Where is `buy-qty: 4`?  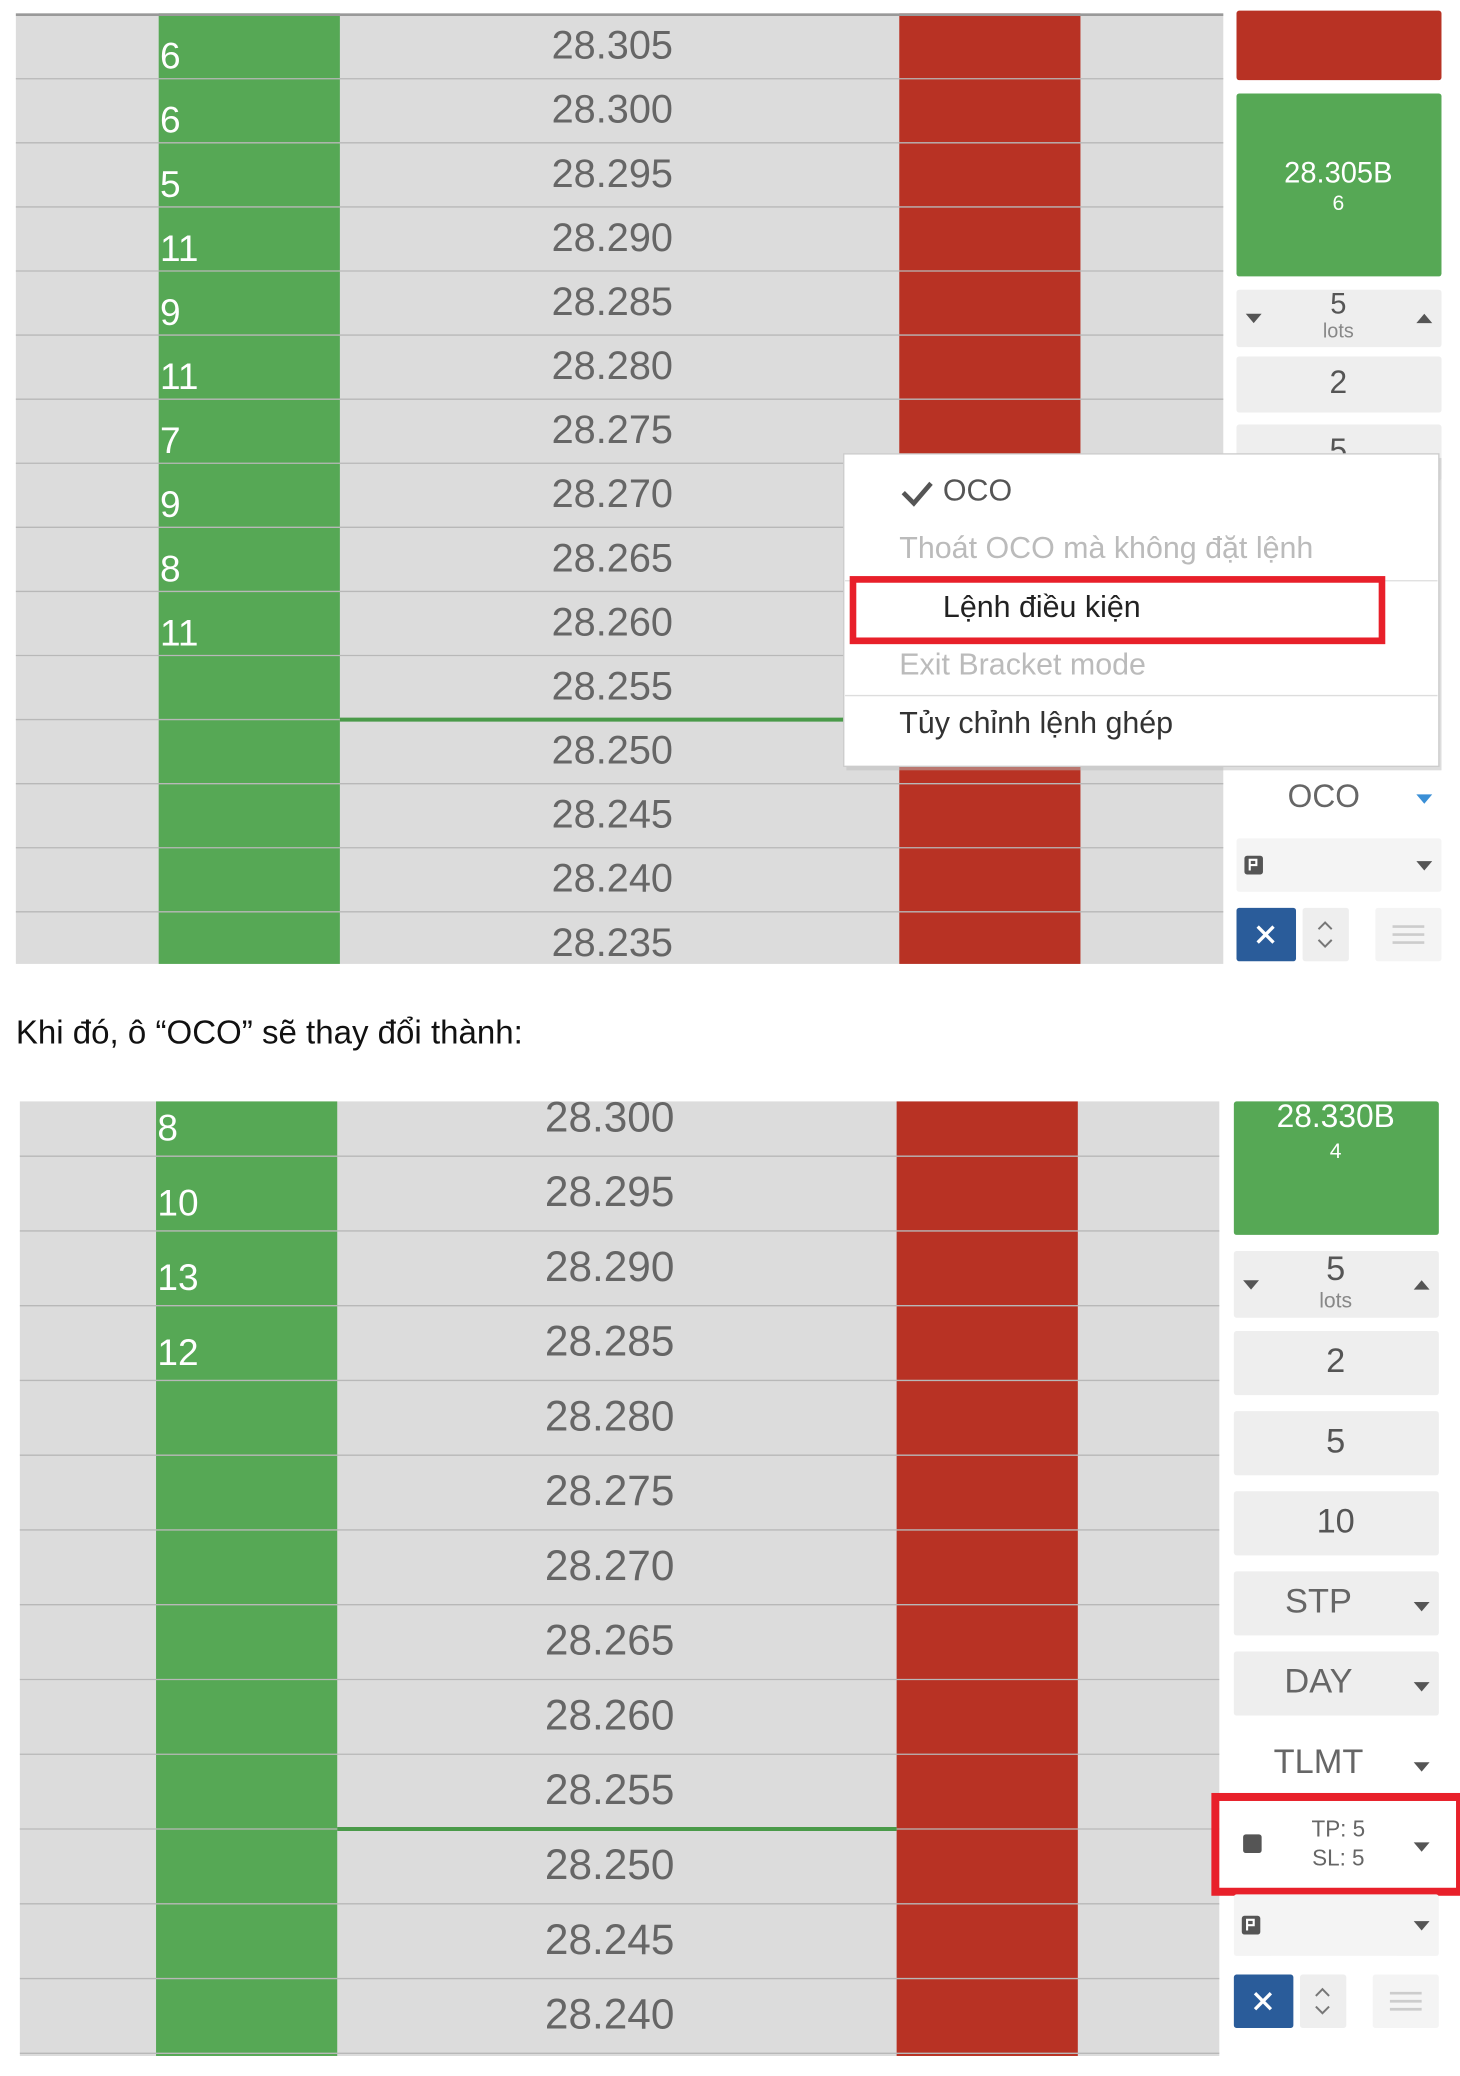
buy-qty: 4 is located at coordinates (1336, 1151).